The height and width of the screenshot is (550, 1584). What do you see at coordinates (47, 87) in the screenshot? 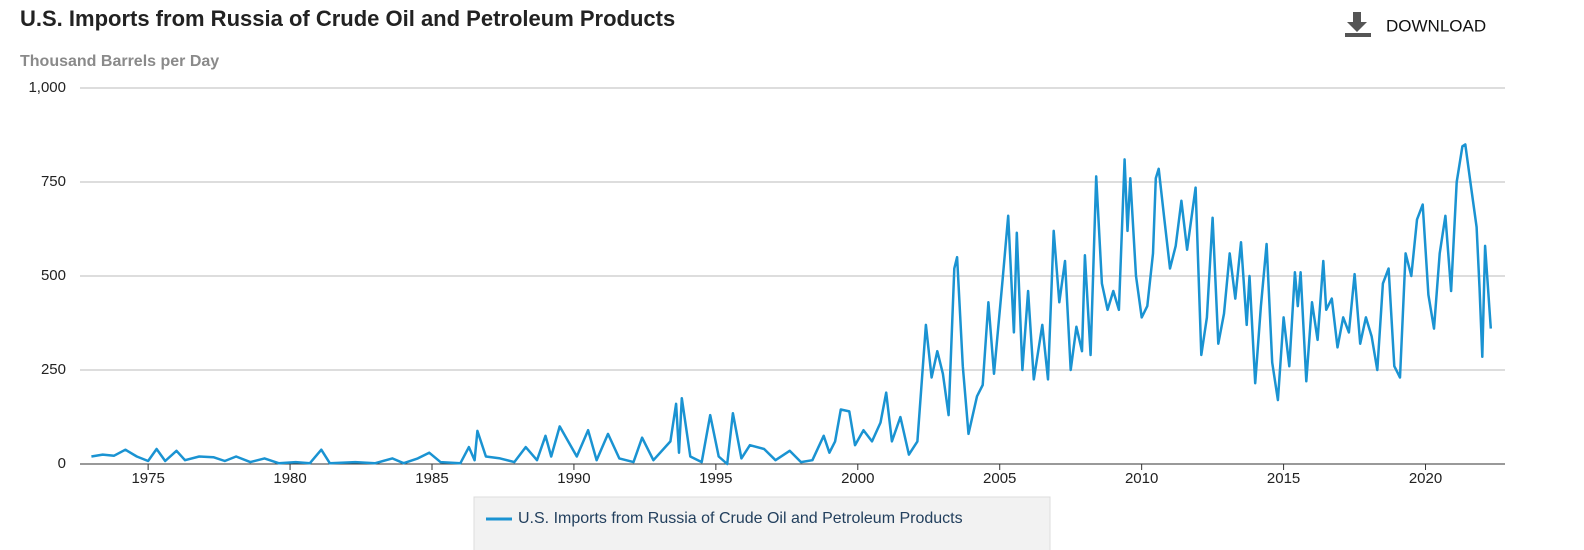
I see `y-tick-label: 1,000` at bounding box center [47, 87].